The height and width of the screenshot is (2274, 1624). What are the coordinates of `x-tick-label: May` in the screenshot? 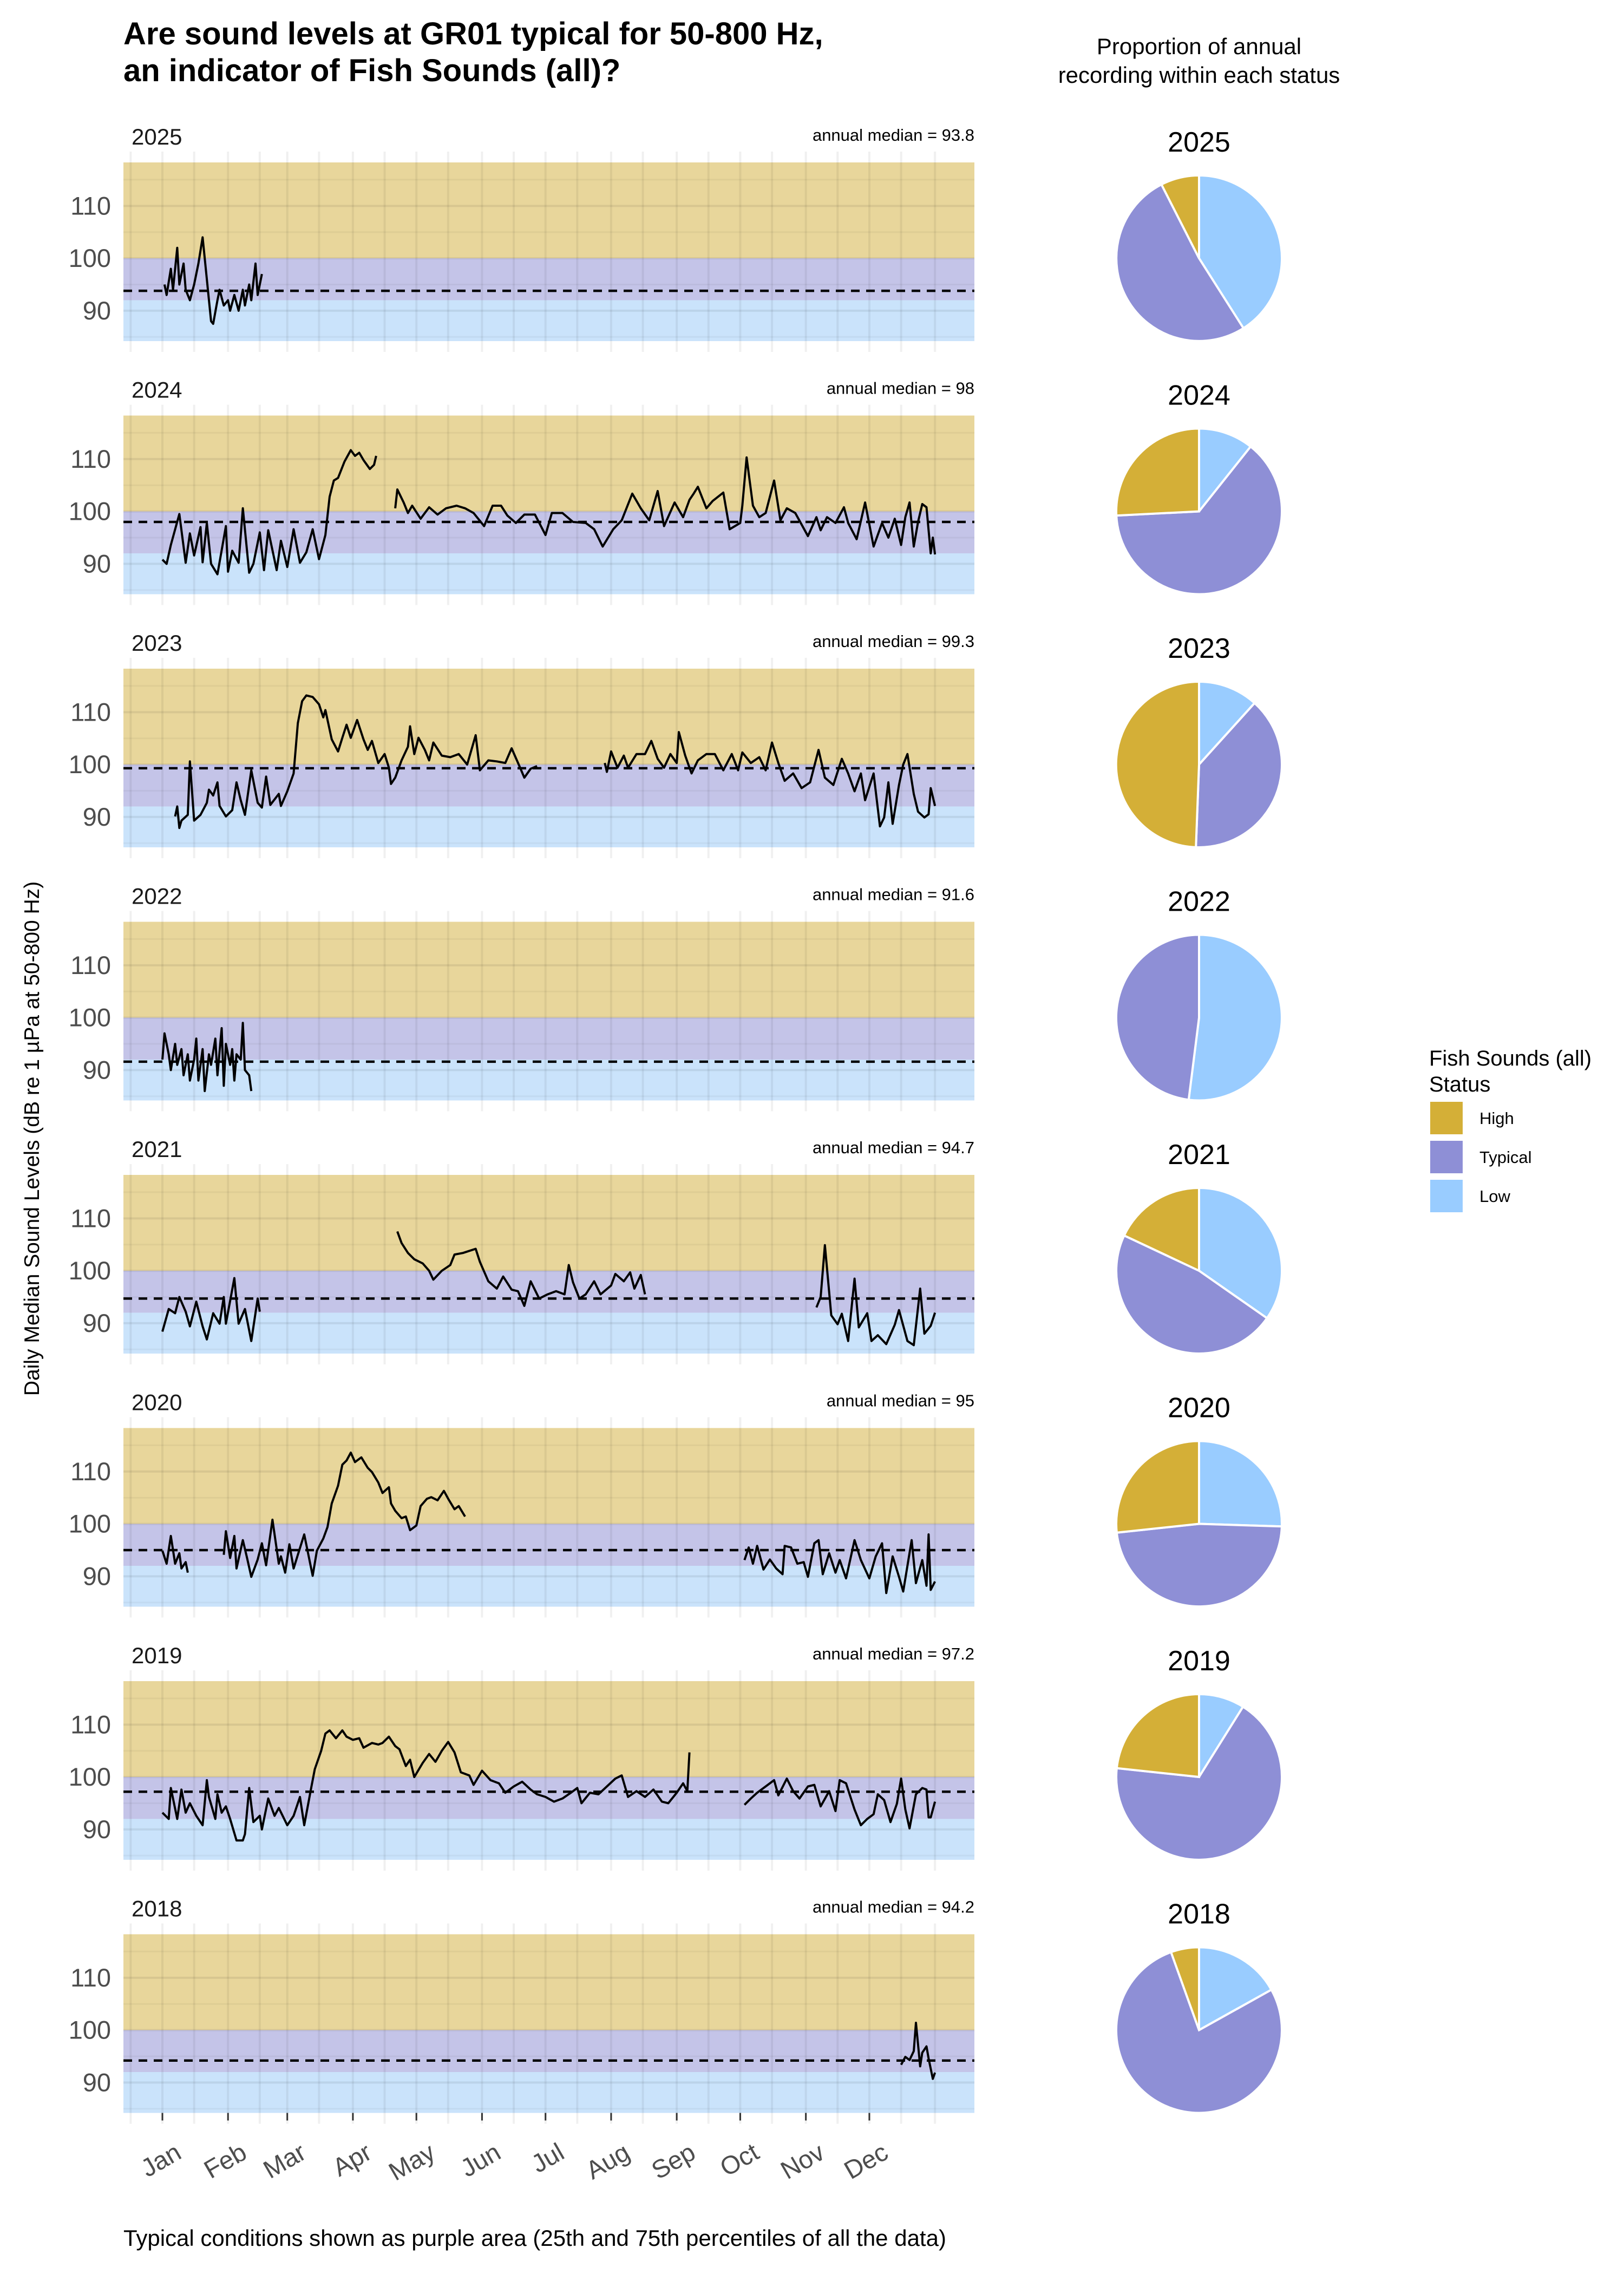 It's located at (412, 2162).